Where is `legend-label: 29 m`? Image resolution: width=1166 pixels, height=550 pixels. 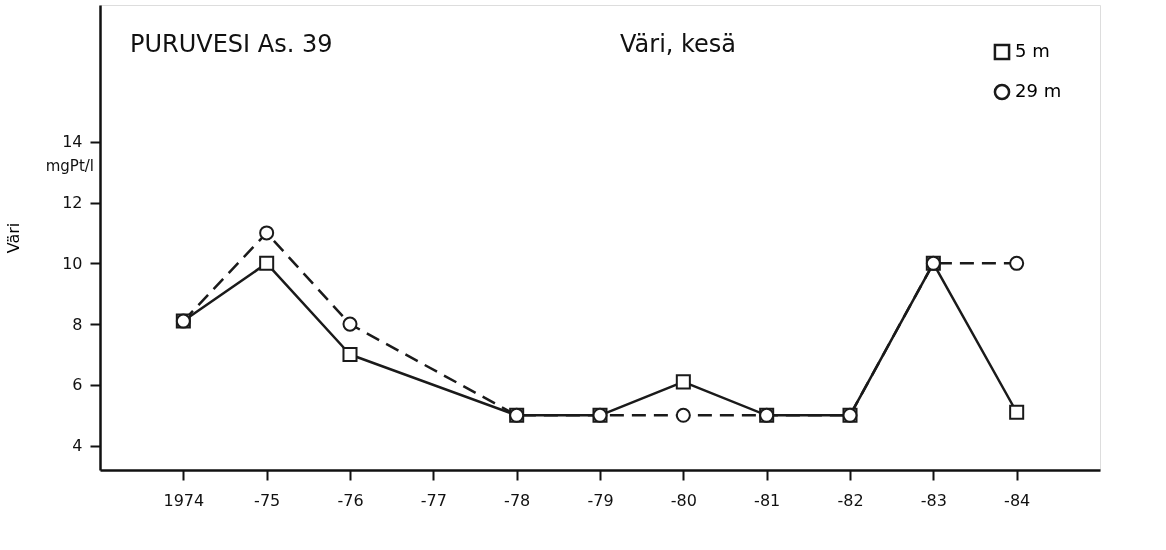 legend-label: 29 m is located at coordinates (1038, 90).